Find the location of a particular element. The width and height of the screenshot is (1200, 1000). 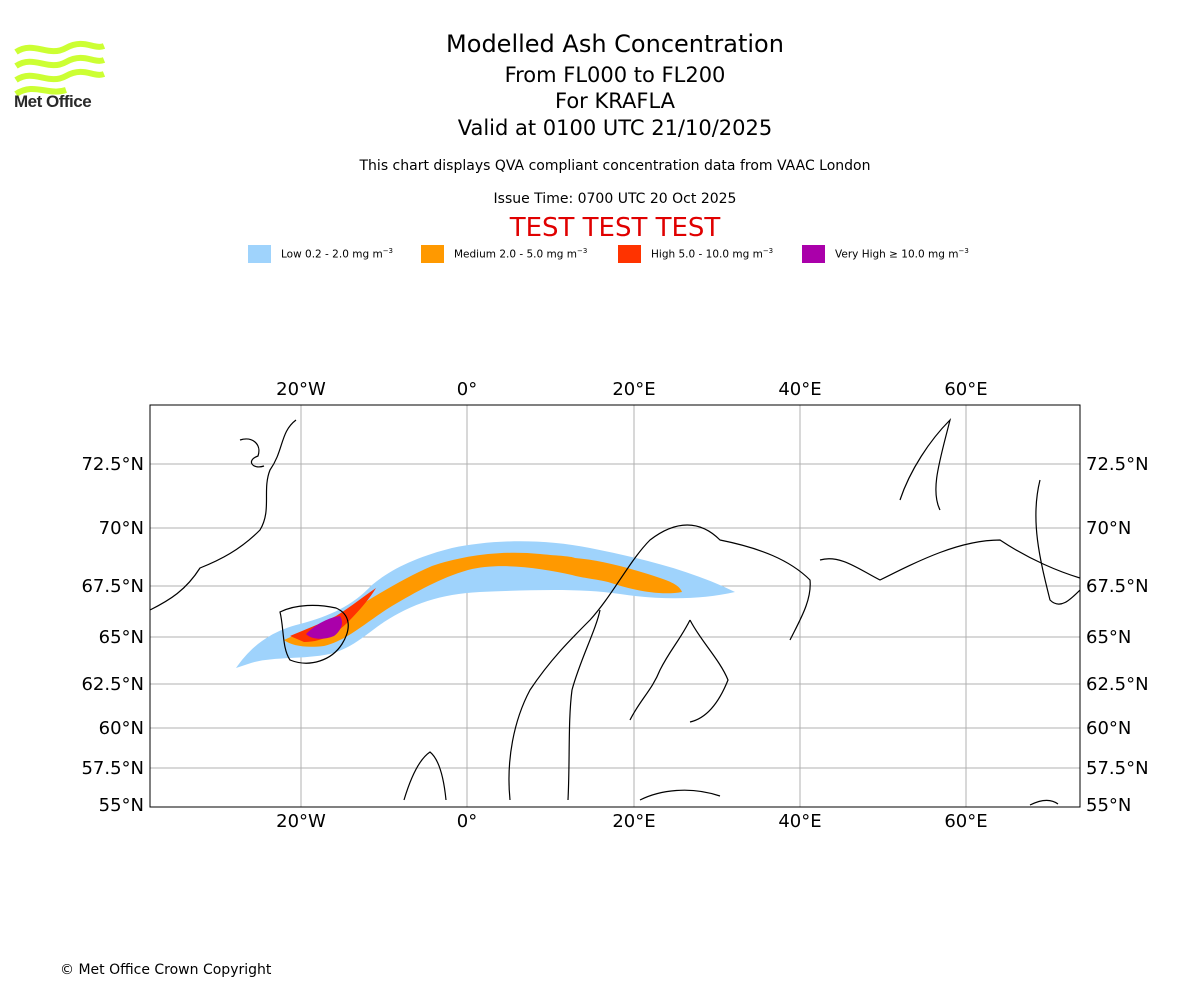

legend-item-high: High 5.0 - 10.0 mg m−3 is located at coordinates (695, 254).